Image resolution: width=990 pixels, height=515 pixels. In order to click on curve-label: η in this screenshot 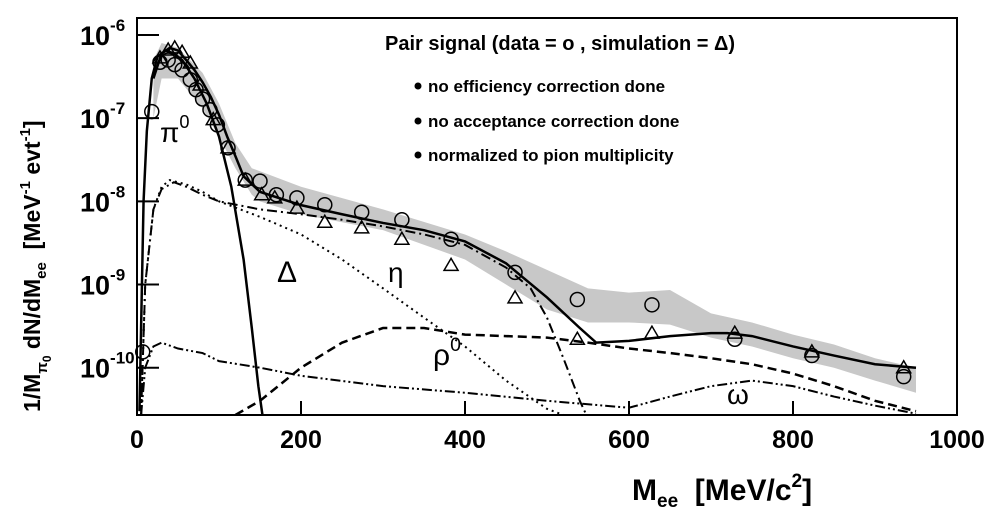, I will do `click(396, 272)`.